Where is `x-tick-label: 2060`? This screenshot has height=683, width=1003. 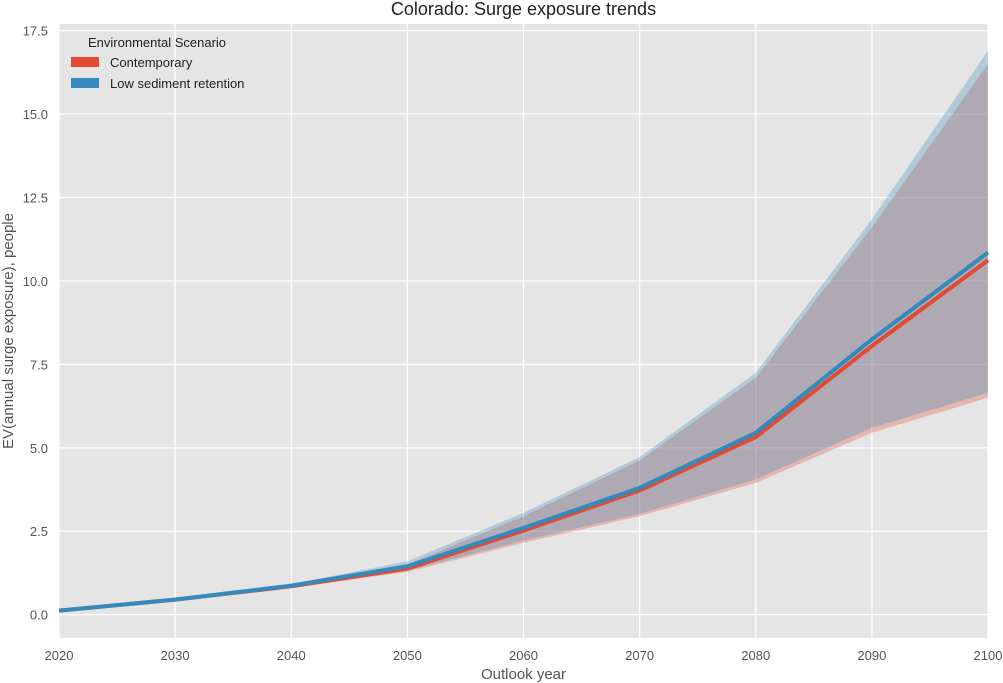 x-tick-label: 2060 is located at coordinates (523, 655).